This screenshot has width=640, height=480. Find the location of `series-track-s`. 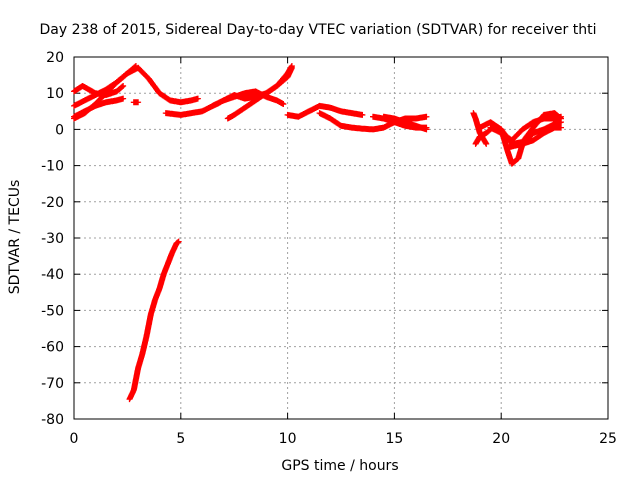

series-track-s is located at coordinates (534, 137).